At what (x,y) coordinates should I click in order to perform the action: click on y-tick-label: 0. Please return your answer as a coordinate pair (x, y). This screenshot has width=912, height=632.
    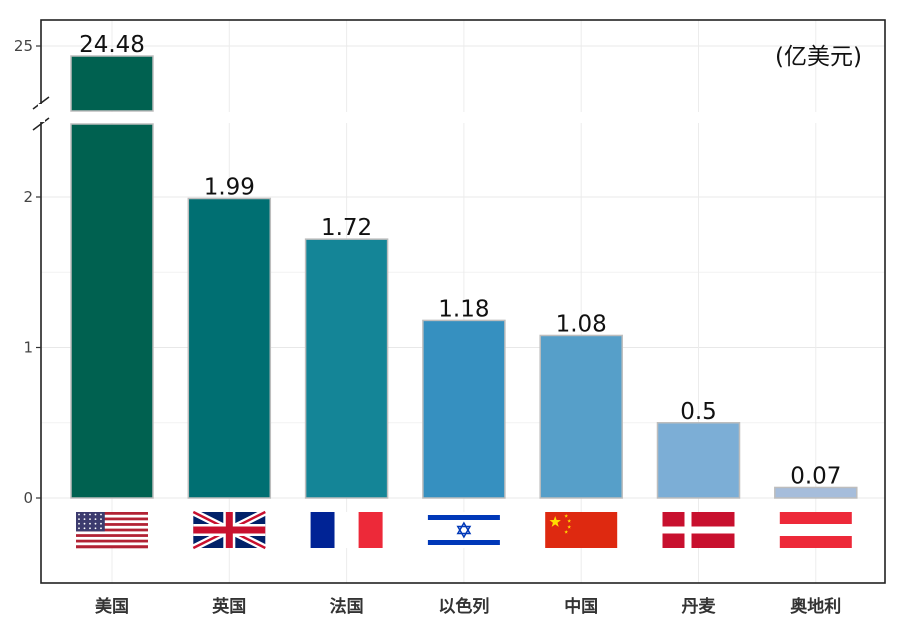
    Looking at the image, I should click on (28, 498).